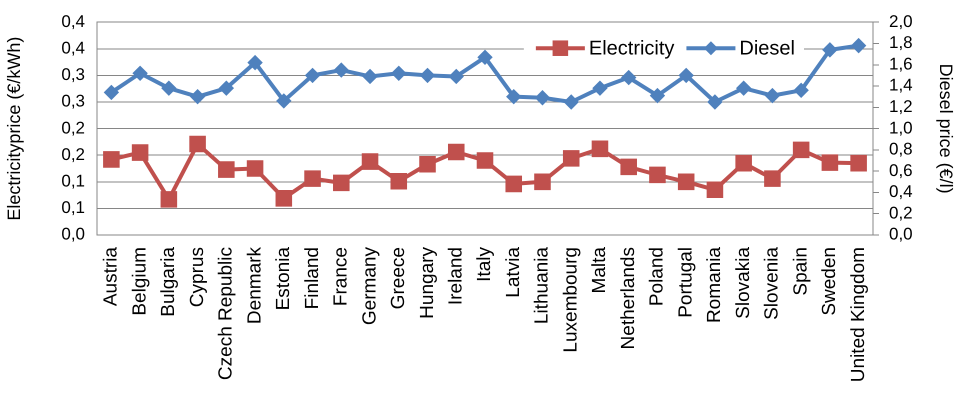 The width and height of the screenshot is (960, 401). What do you see at coordinates (901, 234) in the screenshot?
I see `y2-tick-label: 0,0` at bounding box center [901, 234].